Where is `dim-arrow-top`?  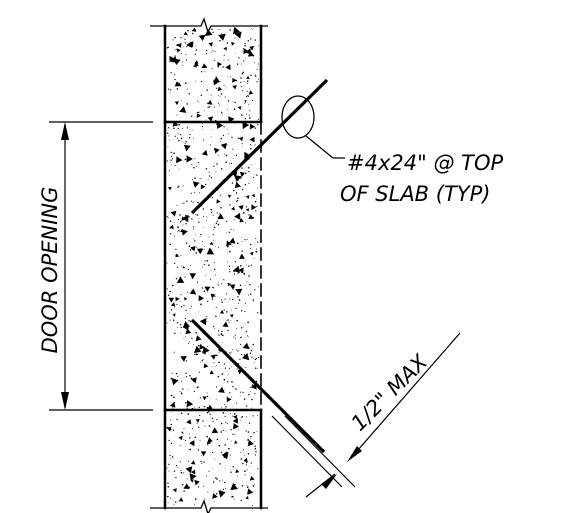 dim-arrow-top is located at coordinates (65, 131).